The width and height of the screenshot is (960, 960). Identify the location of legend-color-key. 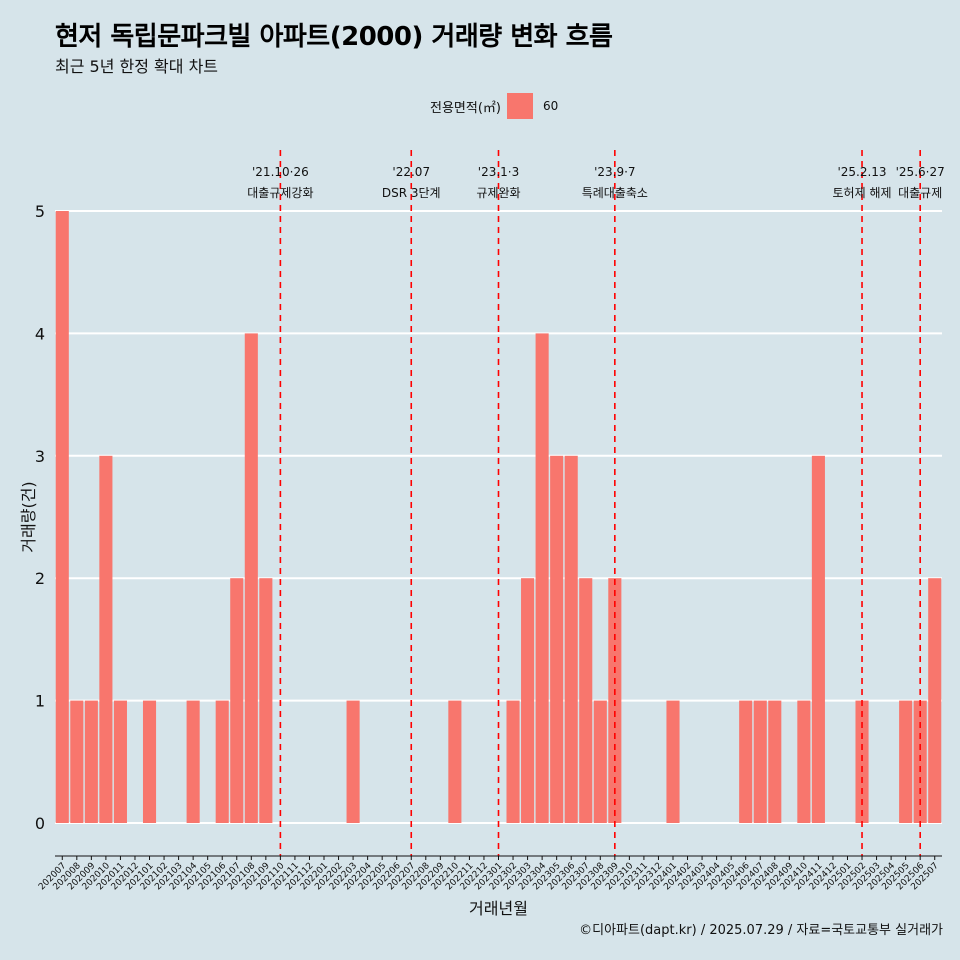
(519, 106).